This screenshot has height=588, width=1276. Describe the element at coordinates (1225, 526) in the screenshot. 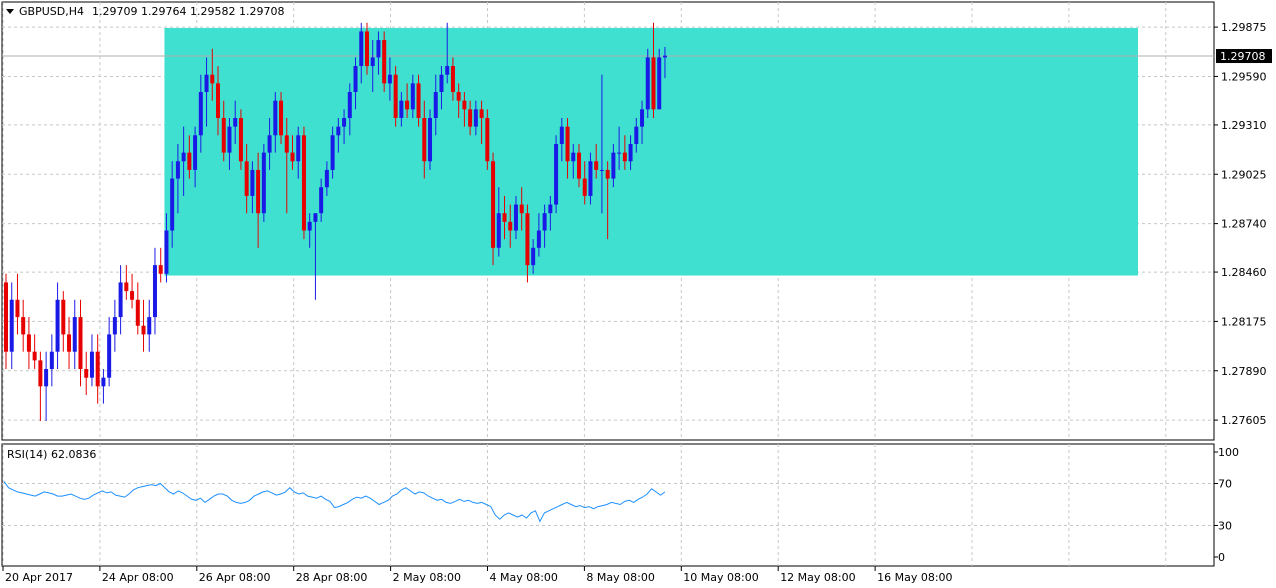

I see `rsi-tick-label: 30` at that location.